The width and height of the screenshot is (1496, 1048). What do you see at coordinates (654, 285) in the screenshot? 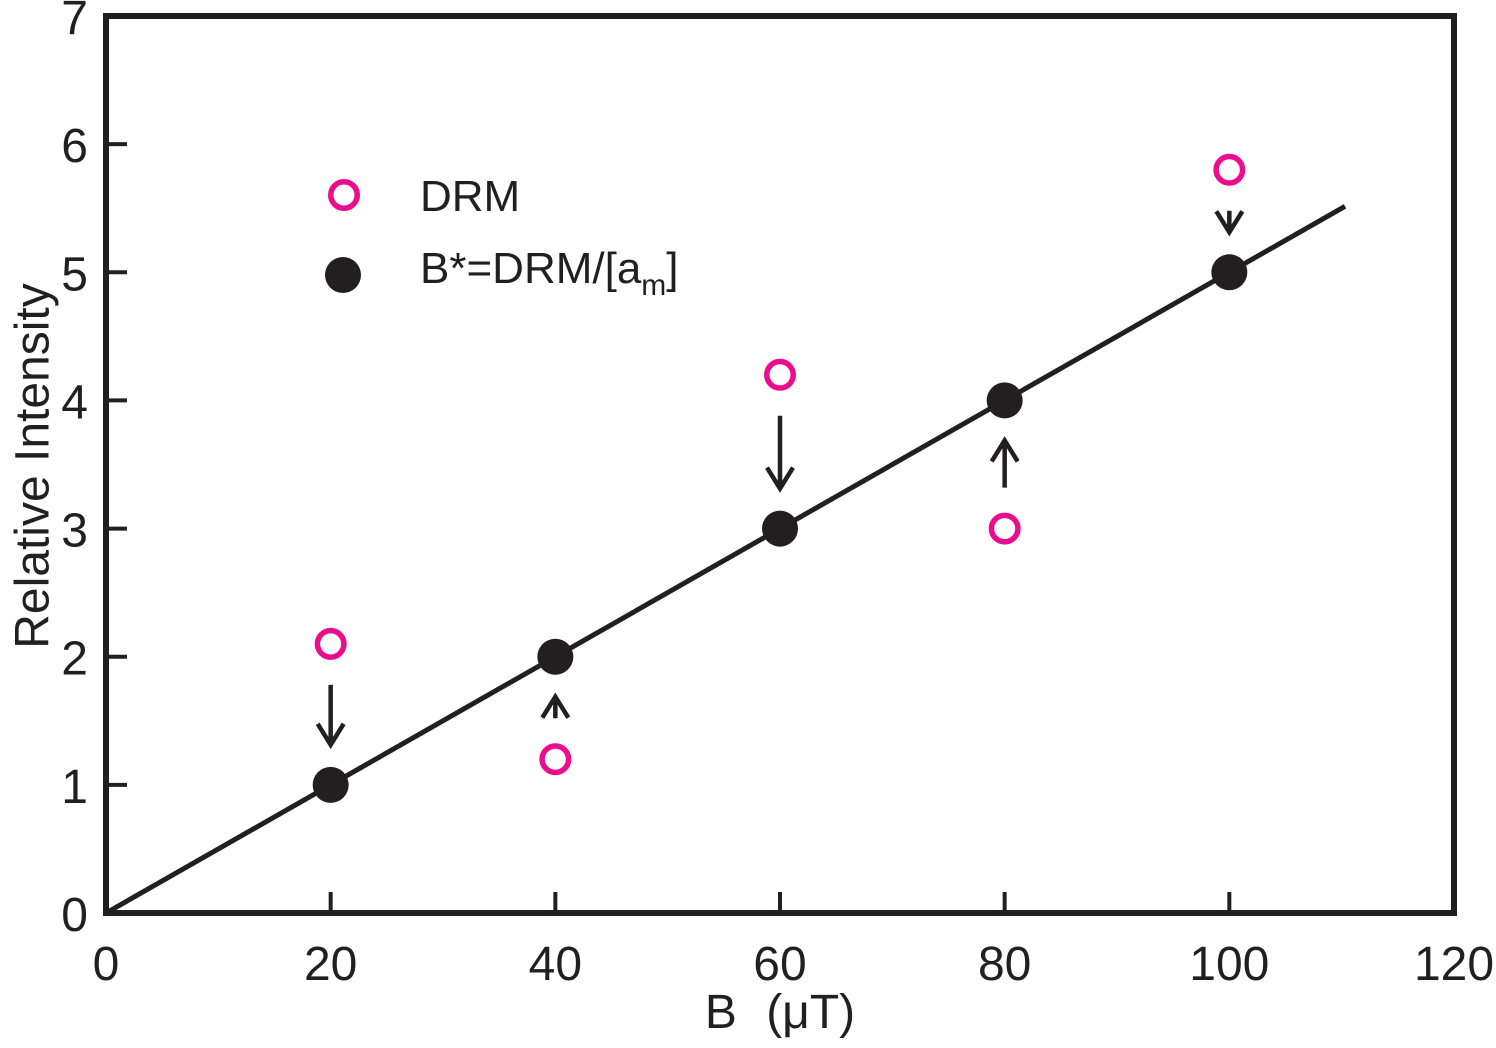
I see `legend-label-bstar-subscript: m` at bounding box center [654, 285].